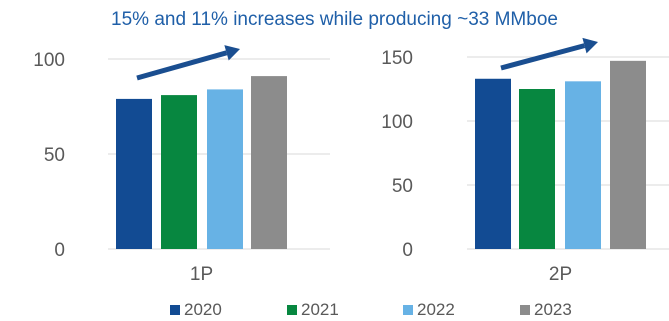  I want to click on y-tick-label-1-0: 0, so click(407, 250).